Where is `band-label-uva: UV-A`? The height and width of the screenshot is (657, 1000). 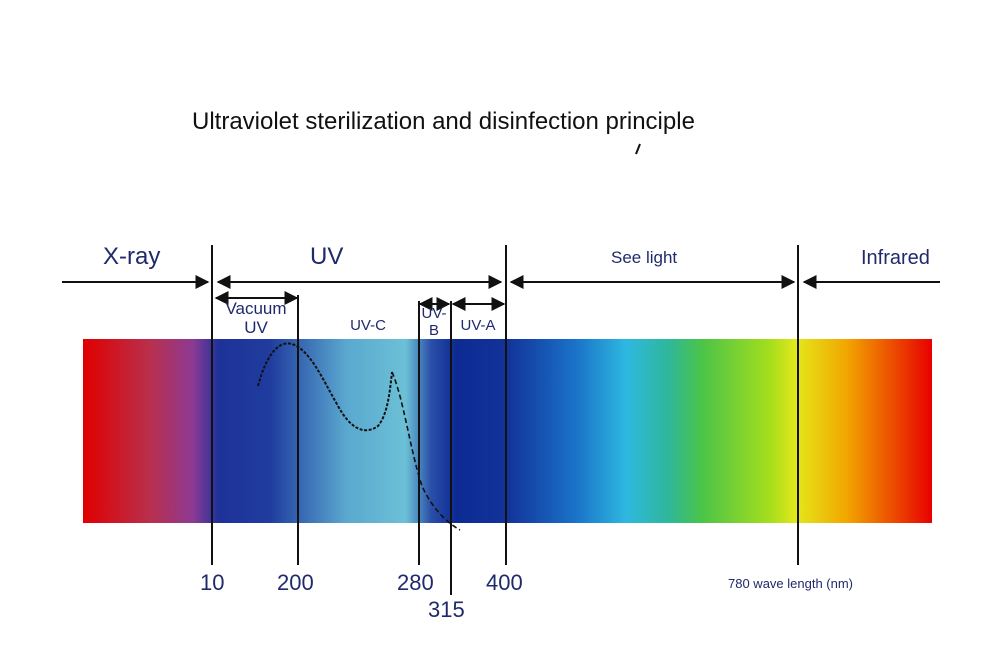
band-label-uva: UV-A is located at coordinates (478, 325).